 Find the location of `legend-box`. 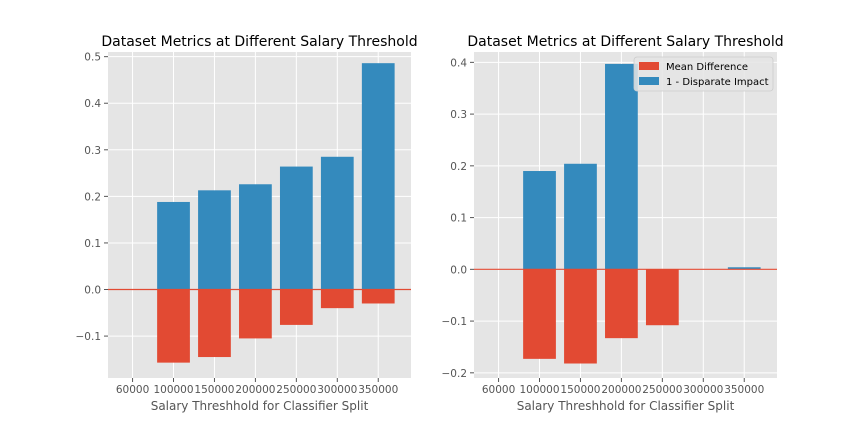

legend-box is located at coordinates (703, 74).